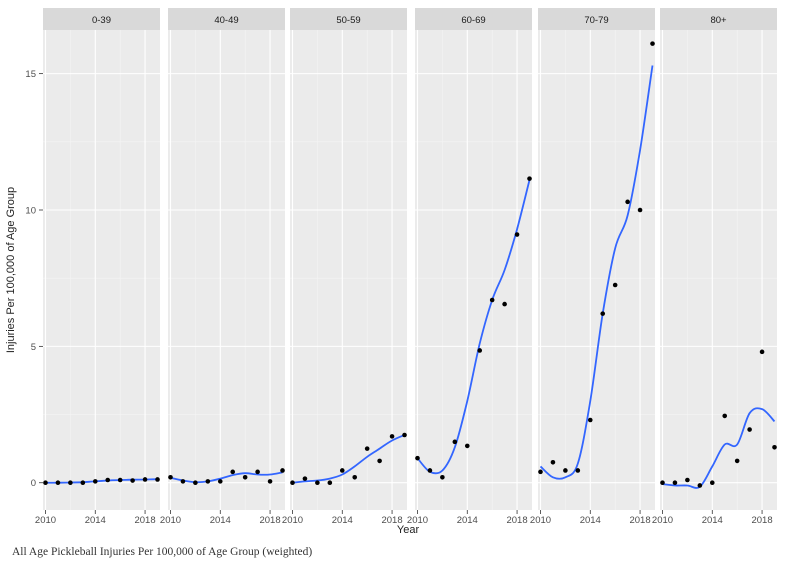 Image resolution: width=800 pixels, height=569 pixels. I want to click on facet-strip-label: 80+, so click(718, 20).